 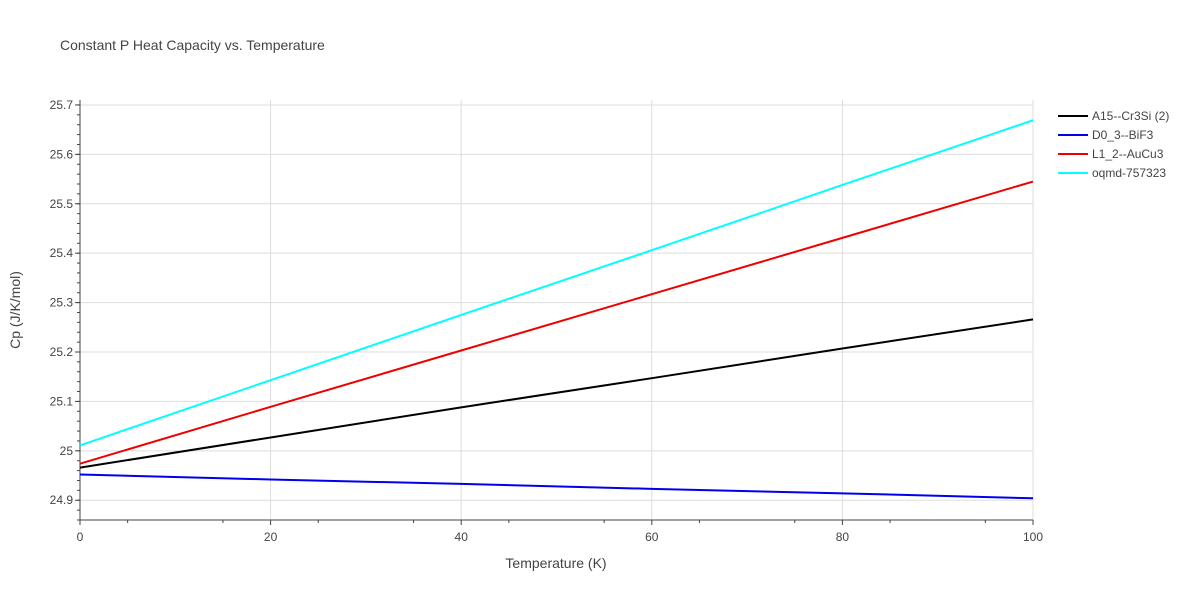 What do you see at coordinates (462, 537) in the screenshot?
I see `x-tick-label: 40` at bounding box center [462, 537].